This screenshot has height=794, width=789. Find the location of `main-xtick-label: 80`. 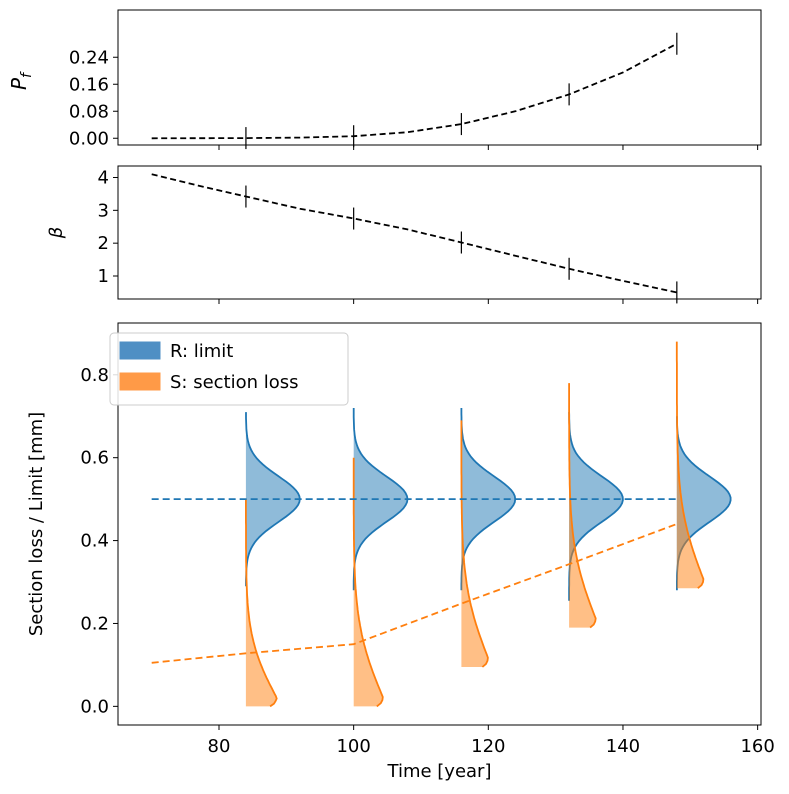

main-xtick-label: 80 is located at coordinates (219, 746).